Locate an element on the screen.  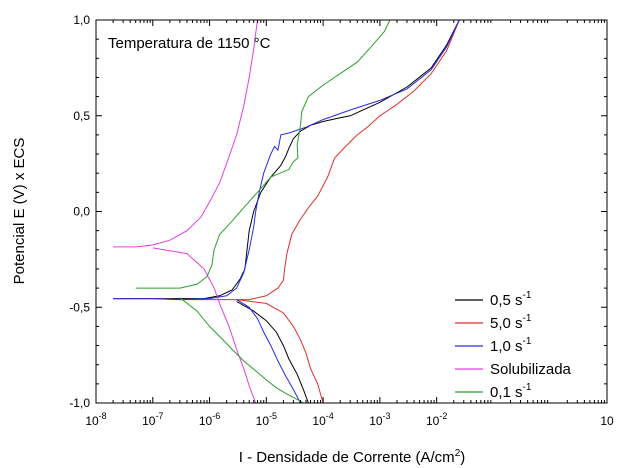
x-tick-label: 10 is located at coordinates (607, 421).